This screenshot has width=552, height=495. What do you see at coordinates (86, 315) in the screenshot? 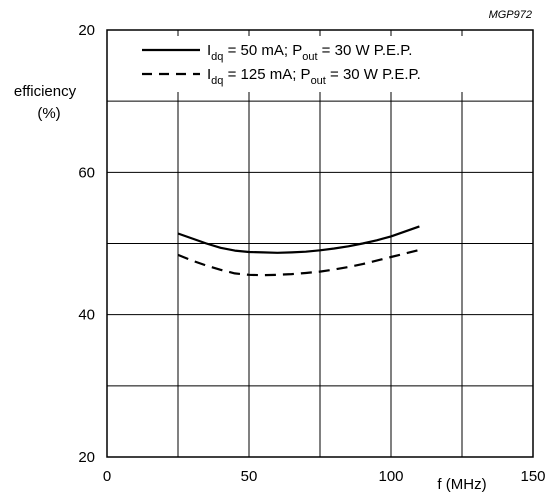
I see `y-tick-label: 40` at bounding box center [86, 315].